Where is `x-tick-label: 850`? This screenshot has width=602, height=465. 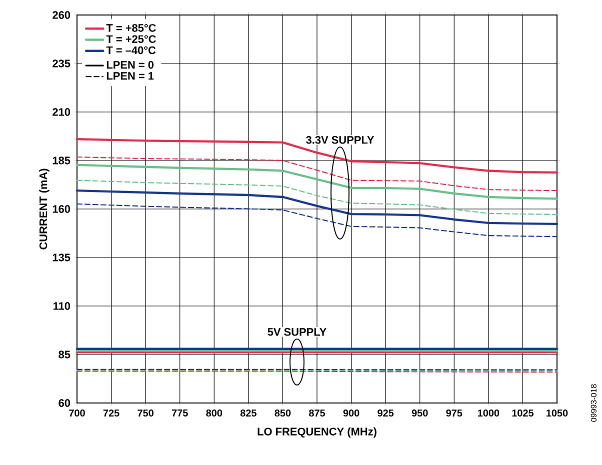
x-tick-label: 850 is located at coordinates (282, 413).